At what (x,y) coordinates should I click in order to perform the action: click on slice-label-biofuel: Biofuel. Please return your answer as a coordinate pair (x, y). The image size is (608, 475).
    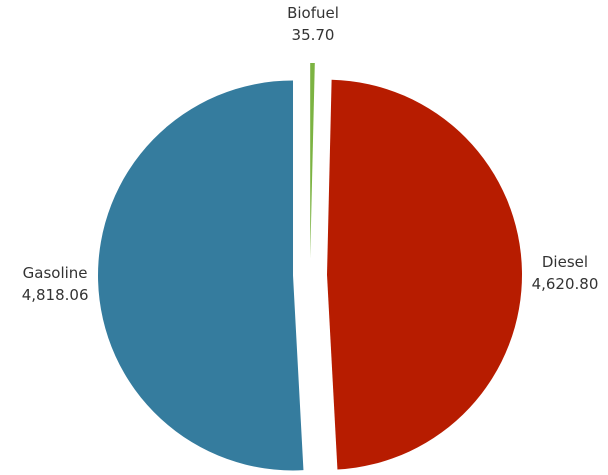
    Looking at the image, I should click on (313, 13).